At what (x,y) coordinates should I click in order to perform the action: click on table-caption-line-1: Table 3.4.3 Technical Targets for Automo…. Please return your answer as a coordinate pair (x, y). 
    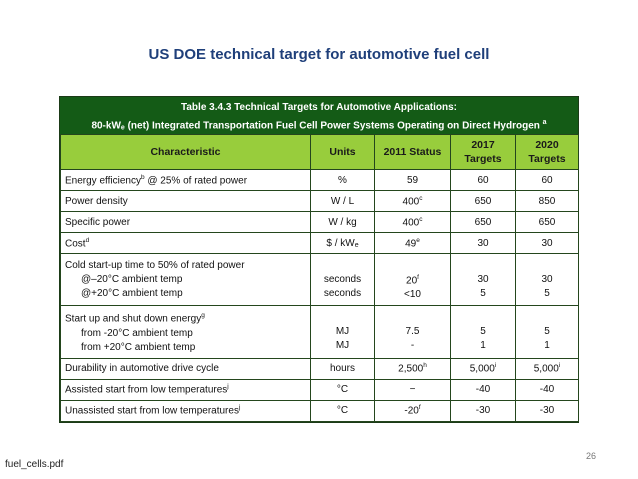
    Looking at the image, I should click on (319, 107).